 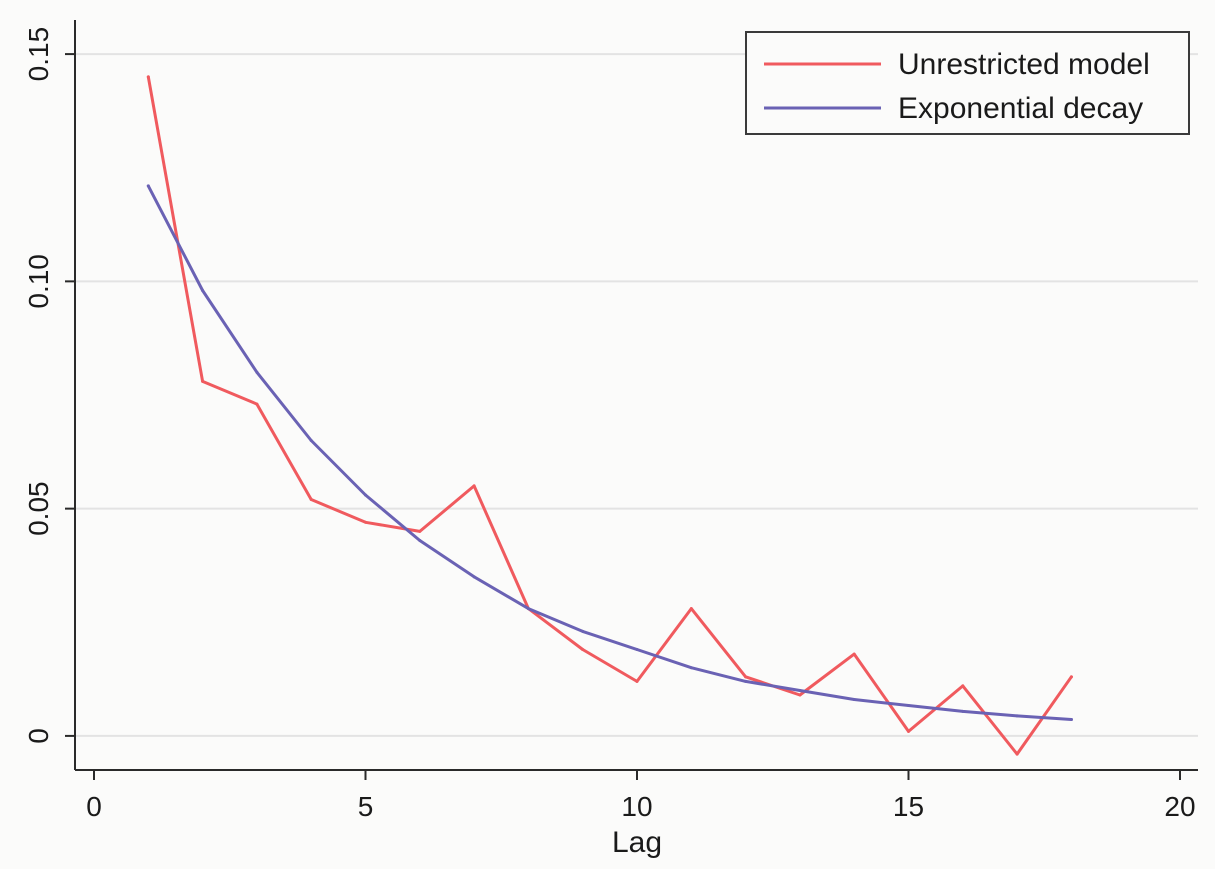 I want to click on x-tick-label: 5, so click(x=366, y=806).